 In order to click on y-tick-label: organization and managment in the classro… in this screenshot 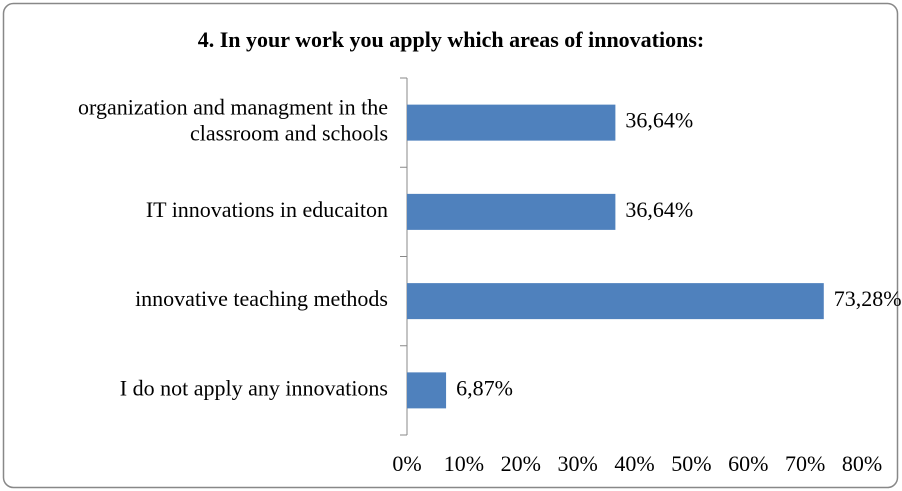, I will do `click(233, 120)`.